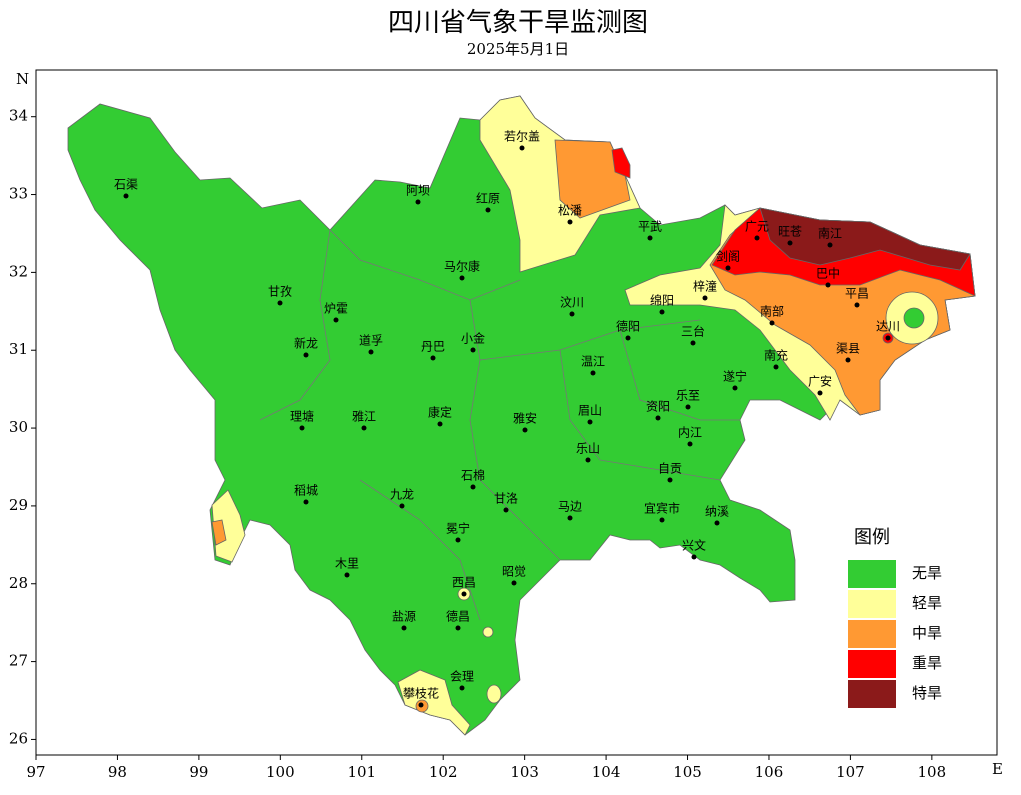 This screenshot has width=1021, height=795. What do you see at coordinates (117, 772) in the screenshot?
I see `x-tick-label: 98` at bounding box center [117, 772].